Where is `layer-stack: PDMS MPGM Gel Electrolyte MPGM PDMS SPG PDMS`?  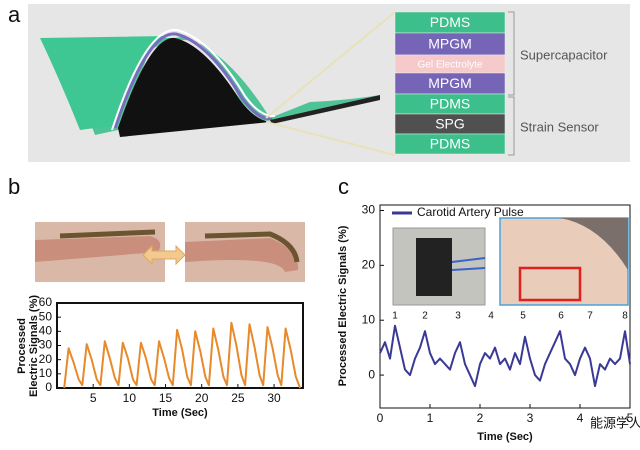
layer-stack: PDMS MPGM Gel Electrolyte MPGM PDMS SPG PDMS is located at coordinates (450, 83).